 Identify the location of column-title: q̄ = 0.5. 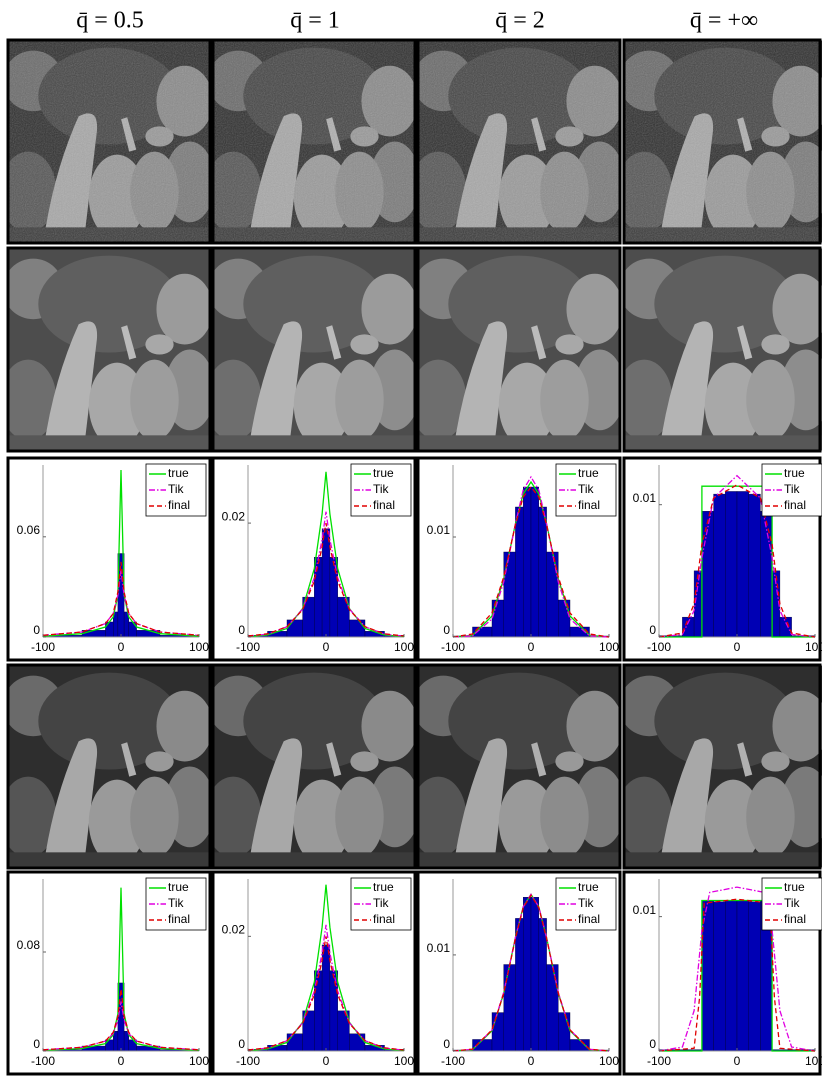
(110, 21).